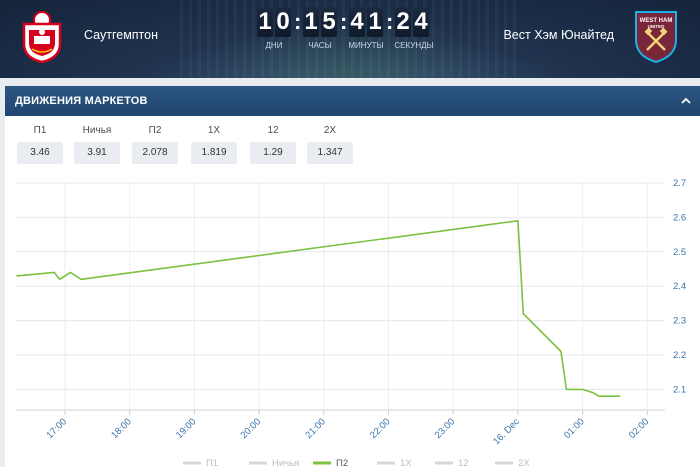 Image resolution: width=700 pixels, height=467 pixels. What do you see at coordinates (274, 45) in the screenshot?
I see `days-label: ДНИ` at bounding box center [274, 45].